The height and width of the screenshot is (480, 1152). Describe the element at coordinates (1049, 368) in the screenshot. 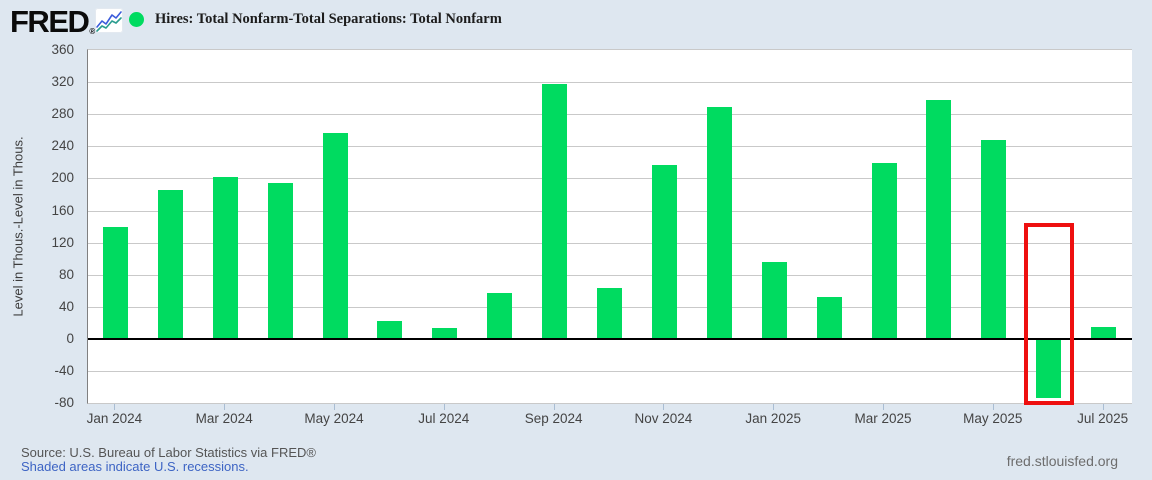

I see `bar-jun-2025` at that location.